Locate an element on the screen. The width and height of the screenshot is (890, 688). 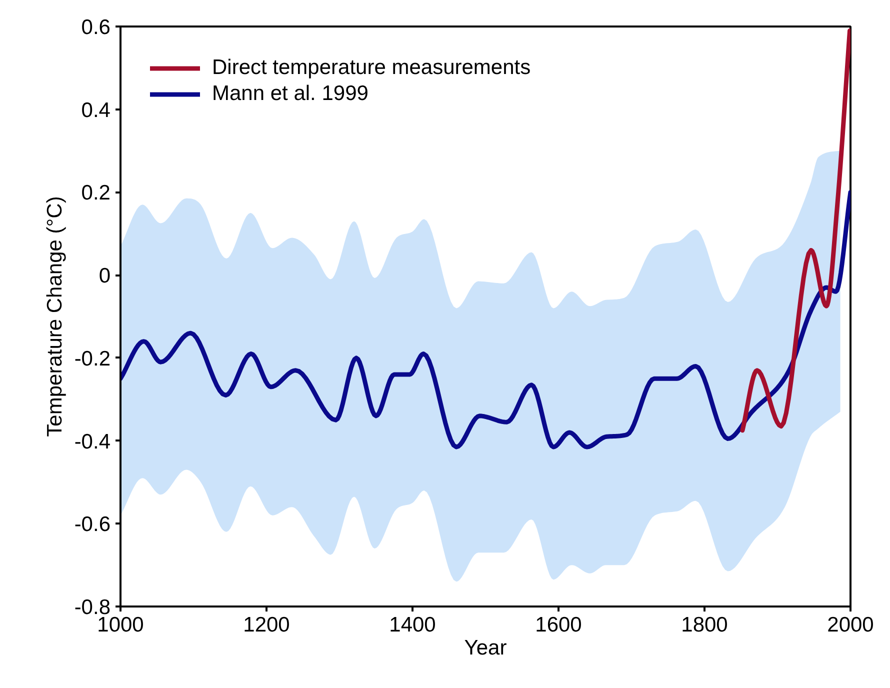
x-axis-title: Year is located at coordinates (485, 648).